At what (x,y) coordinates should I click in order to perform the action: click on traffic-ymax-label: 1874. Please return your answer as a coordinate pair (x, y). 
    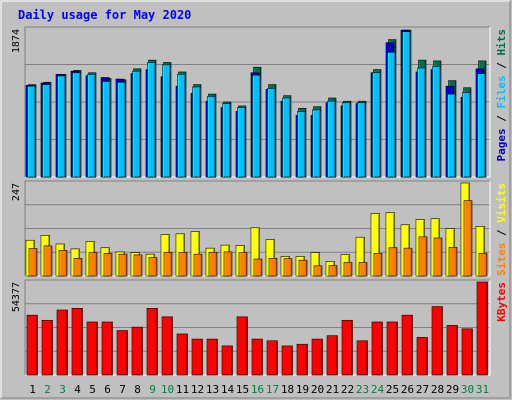
    Looking at the image, I should click on (16, 41).